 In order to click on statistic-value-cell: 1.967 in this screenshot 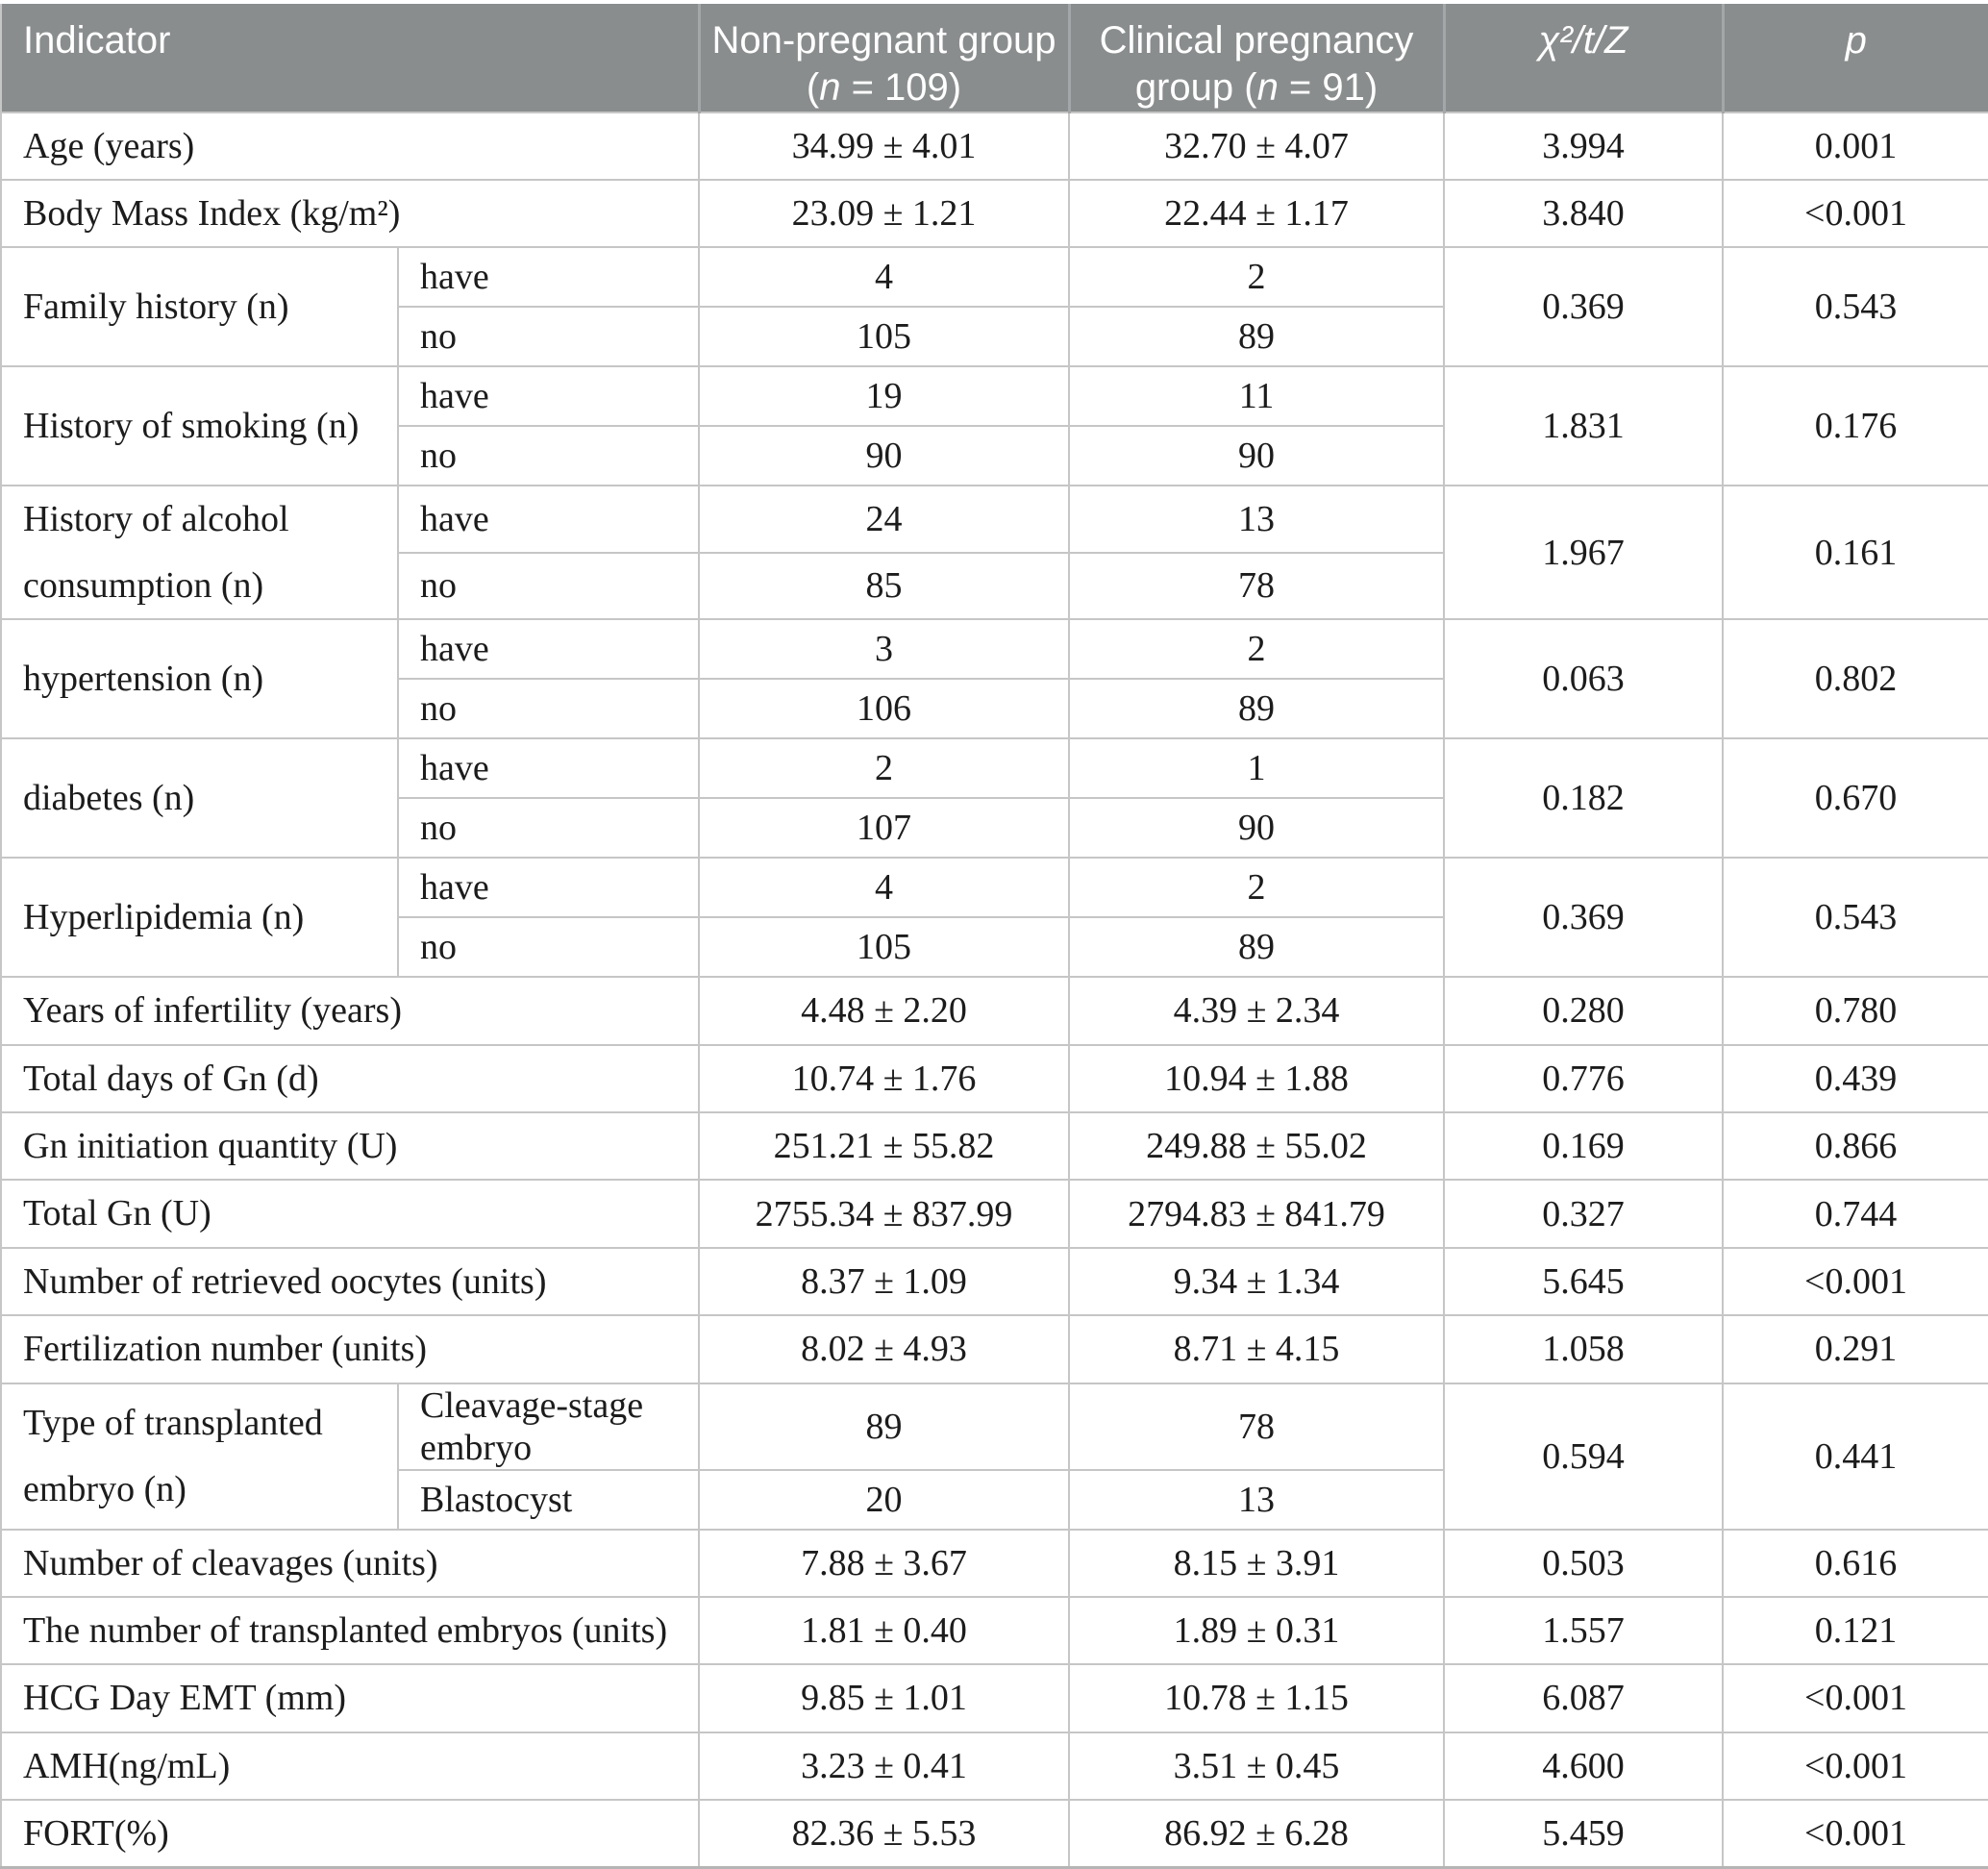, I will do `click(1584, 553)`.